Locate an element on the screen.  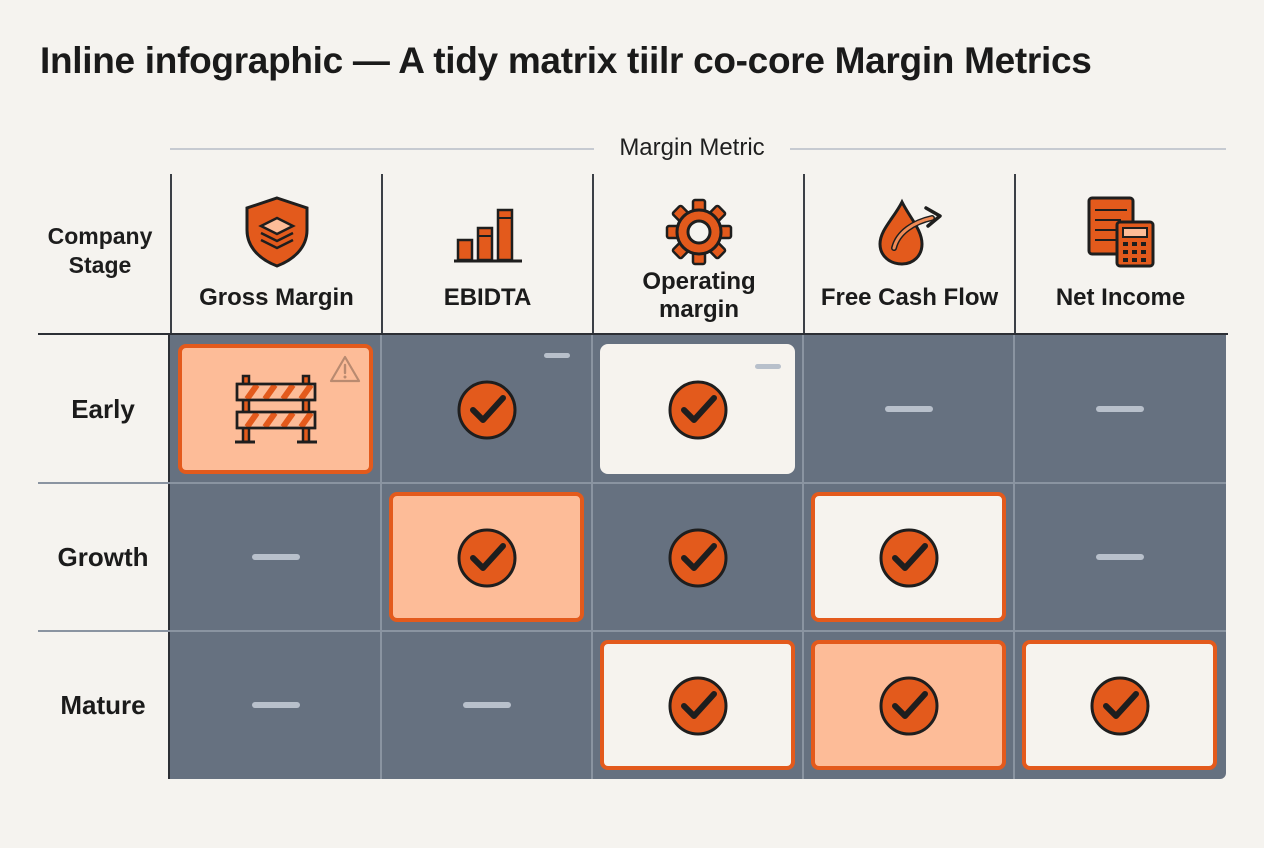
cell-growth-free-cash-flow is located at coordinates (908, 557).